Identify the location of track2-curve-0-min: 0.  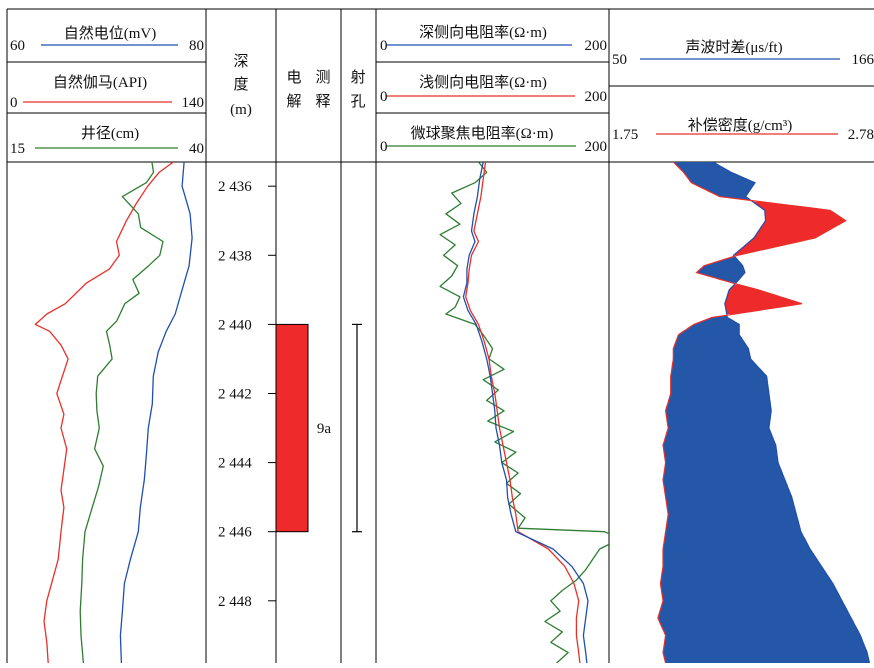
(384, 46).